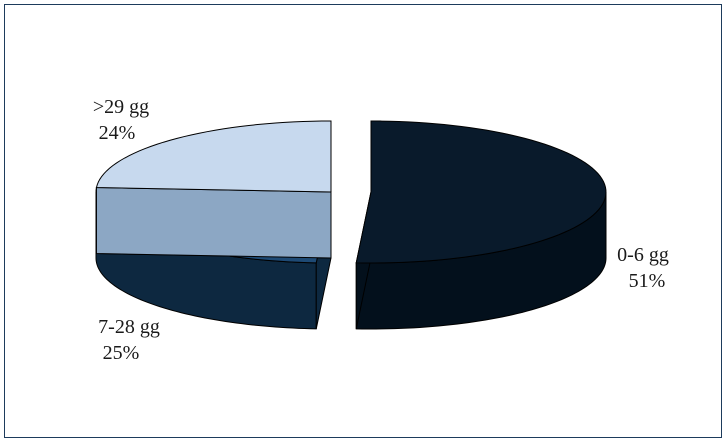  Describe the element at coordinates (213, 156) in the screenshot. I see `pie-slice-top-29-gg` at that location.